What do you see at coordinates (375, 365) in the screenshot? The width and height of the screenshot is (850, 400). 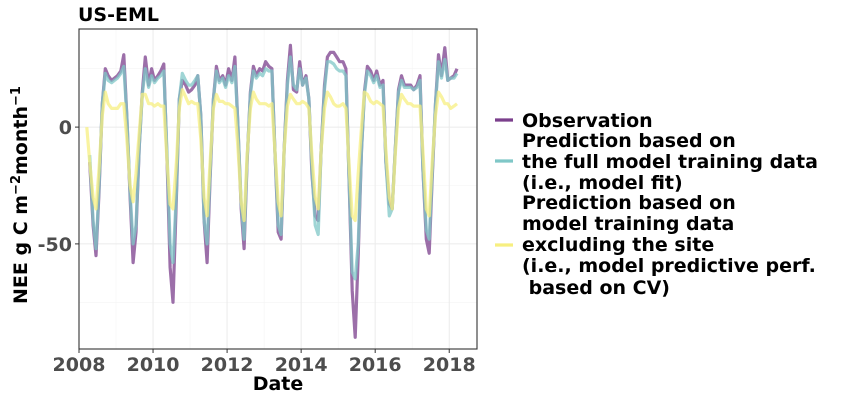 I see `x-tick-label: 2016` at bounding box center [375, 365].